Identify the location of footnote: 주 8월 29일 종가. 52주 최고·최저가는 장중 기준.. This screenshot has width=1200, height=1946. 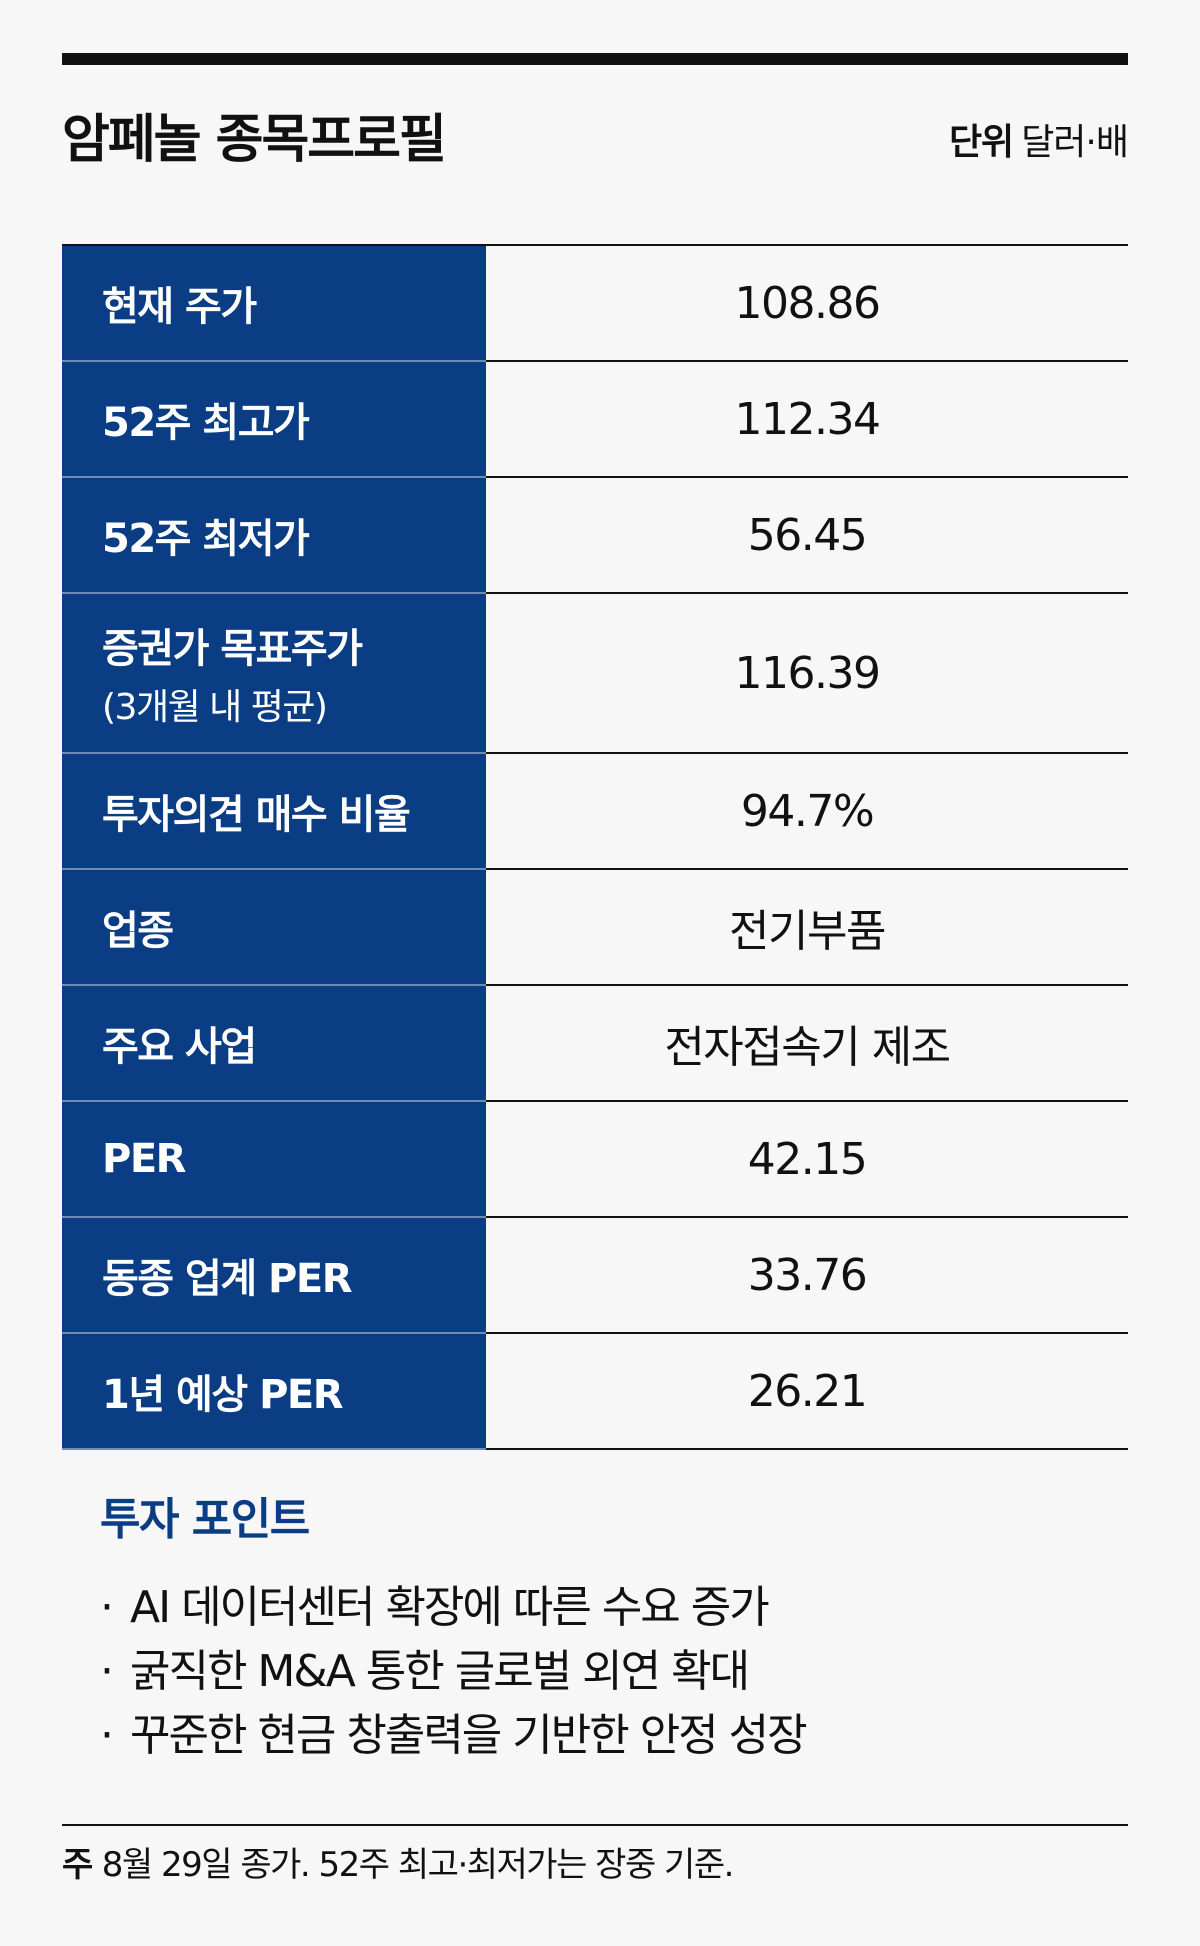
(398, 1865).